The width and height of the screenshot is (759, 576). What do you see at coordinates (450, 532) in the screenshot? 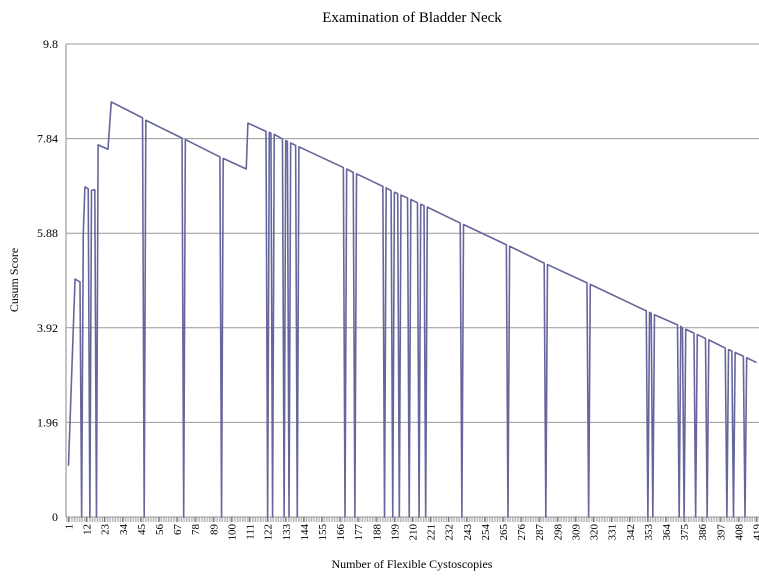
I see `x-tick-label: 232` at bounding box center [450, 532].